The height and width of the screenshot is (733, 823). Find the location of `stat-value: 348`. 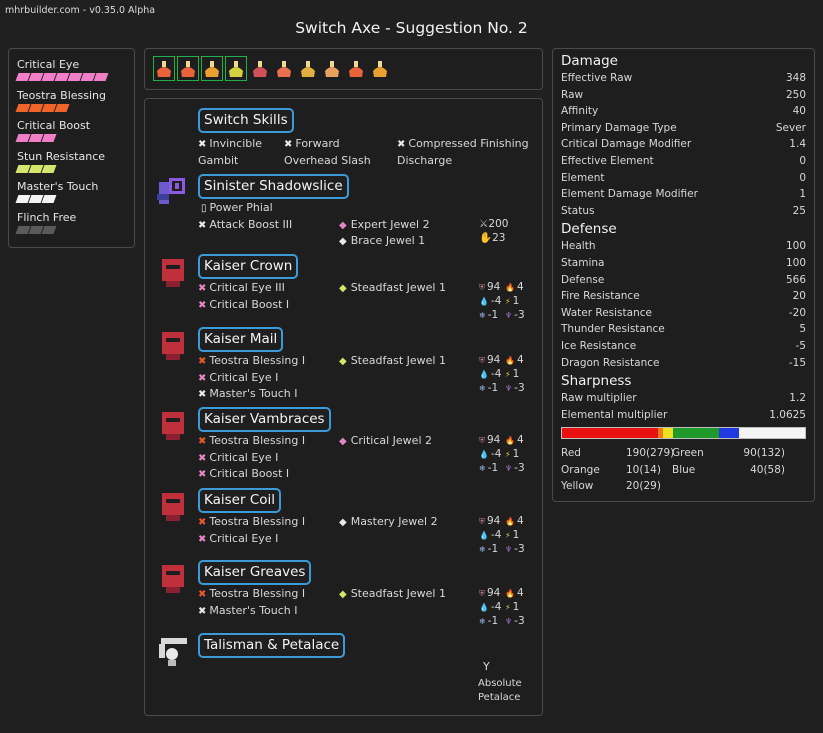

stat-value: 348 is located at coordinates (795, 78).